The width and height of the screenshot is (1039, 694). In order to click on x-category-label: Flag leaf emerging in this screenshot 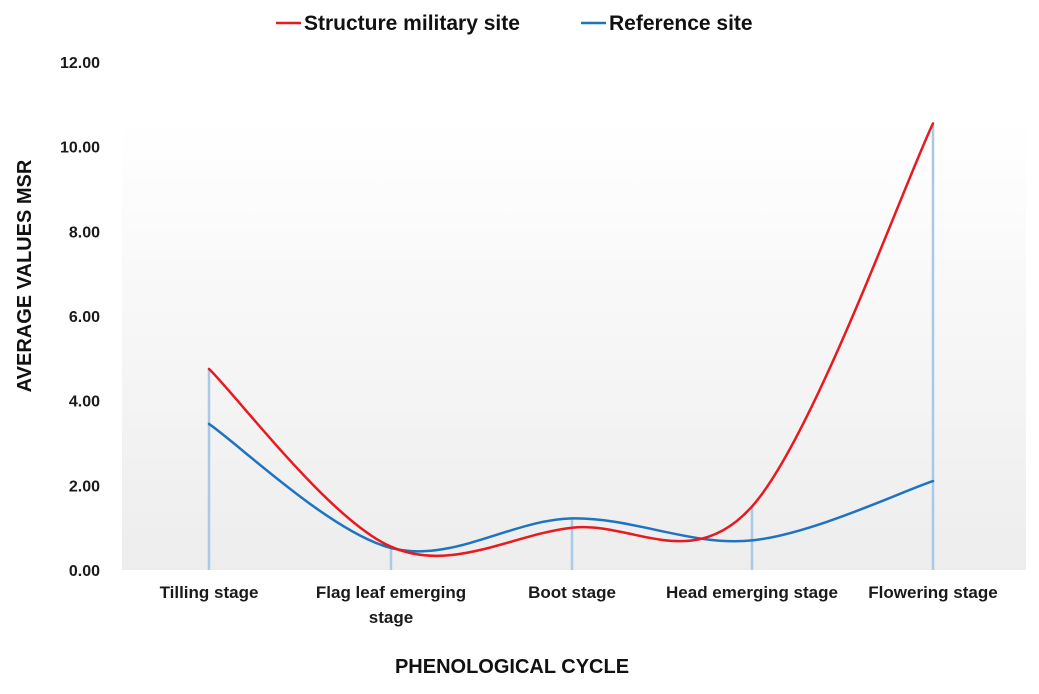, I will do `click(391, 592)`.